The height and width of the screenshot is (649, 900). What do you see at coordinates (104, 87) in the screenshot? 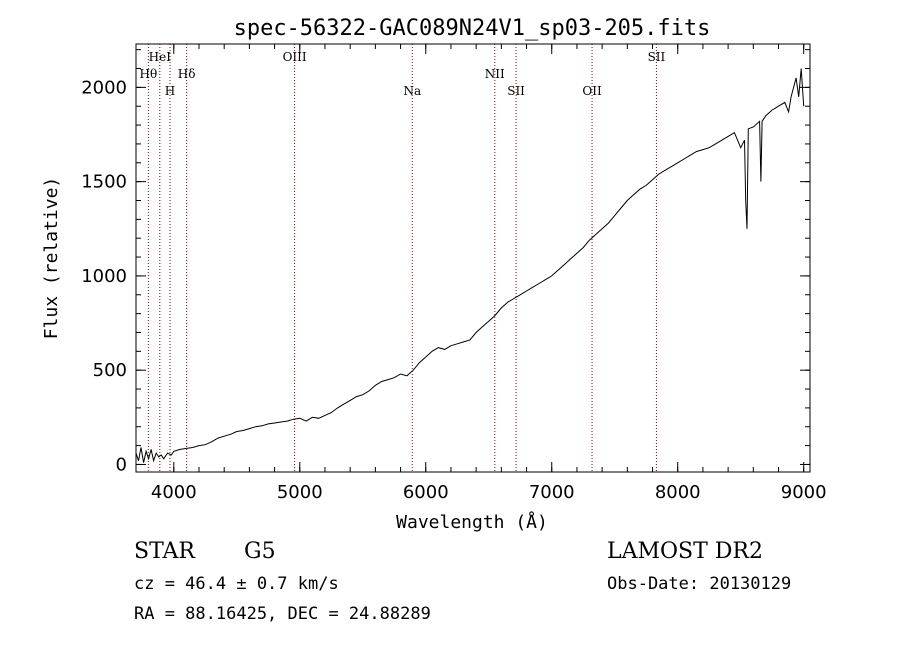
I see `y-tick-label: 2000` at bounding box center [104, 87].